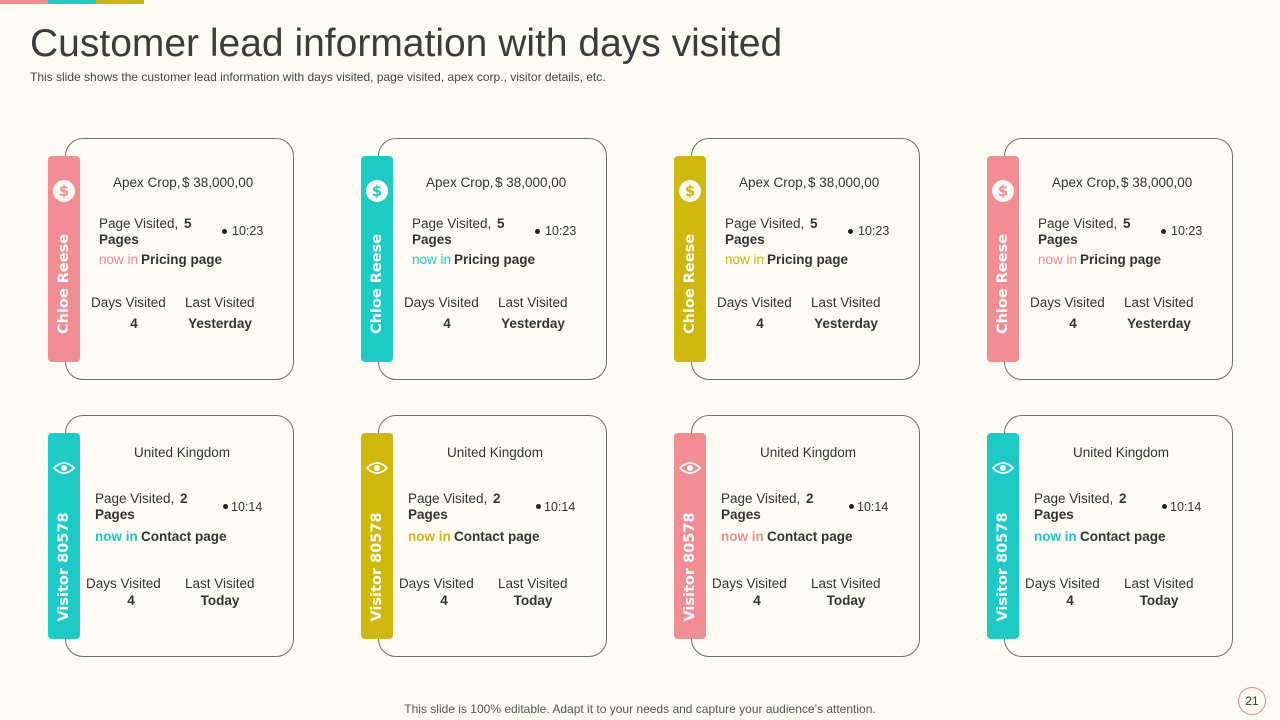 This screenshot has width=1280, height=720. What do you see at coordinates (72, 2) in the screenshot?
I see `top-accent-bar-teal` at bounding box center [72, 2].